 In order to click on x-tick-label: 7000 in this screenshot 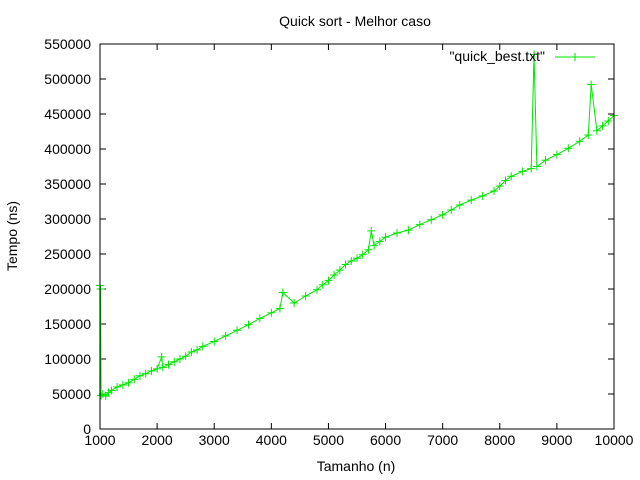, I will do `click(442, 440)`.